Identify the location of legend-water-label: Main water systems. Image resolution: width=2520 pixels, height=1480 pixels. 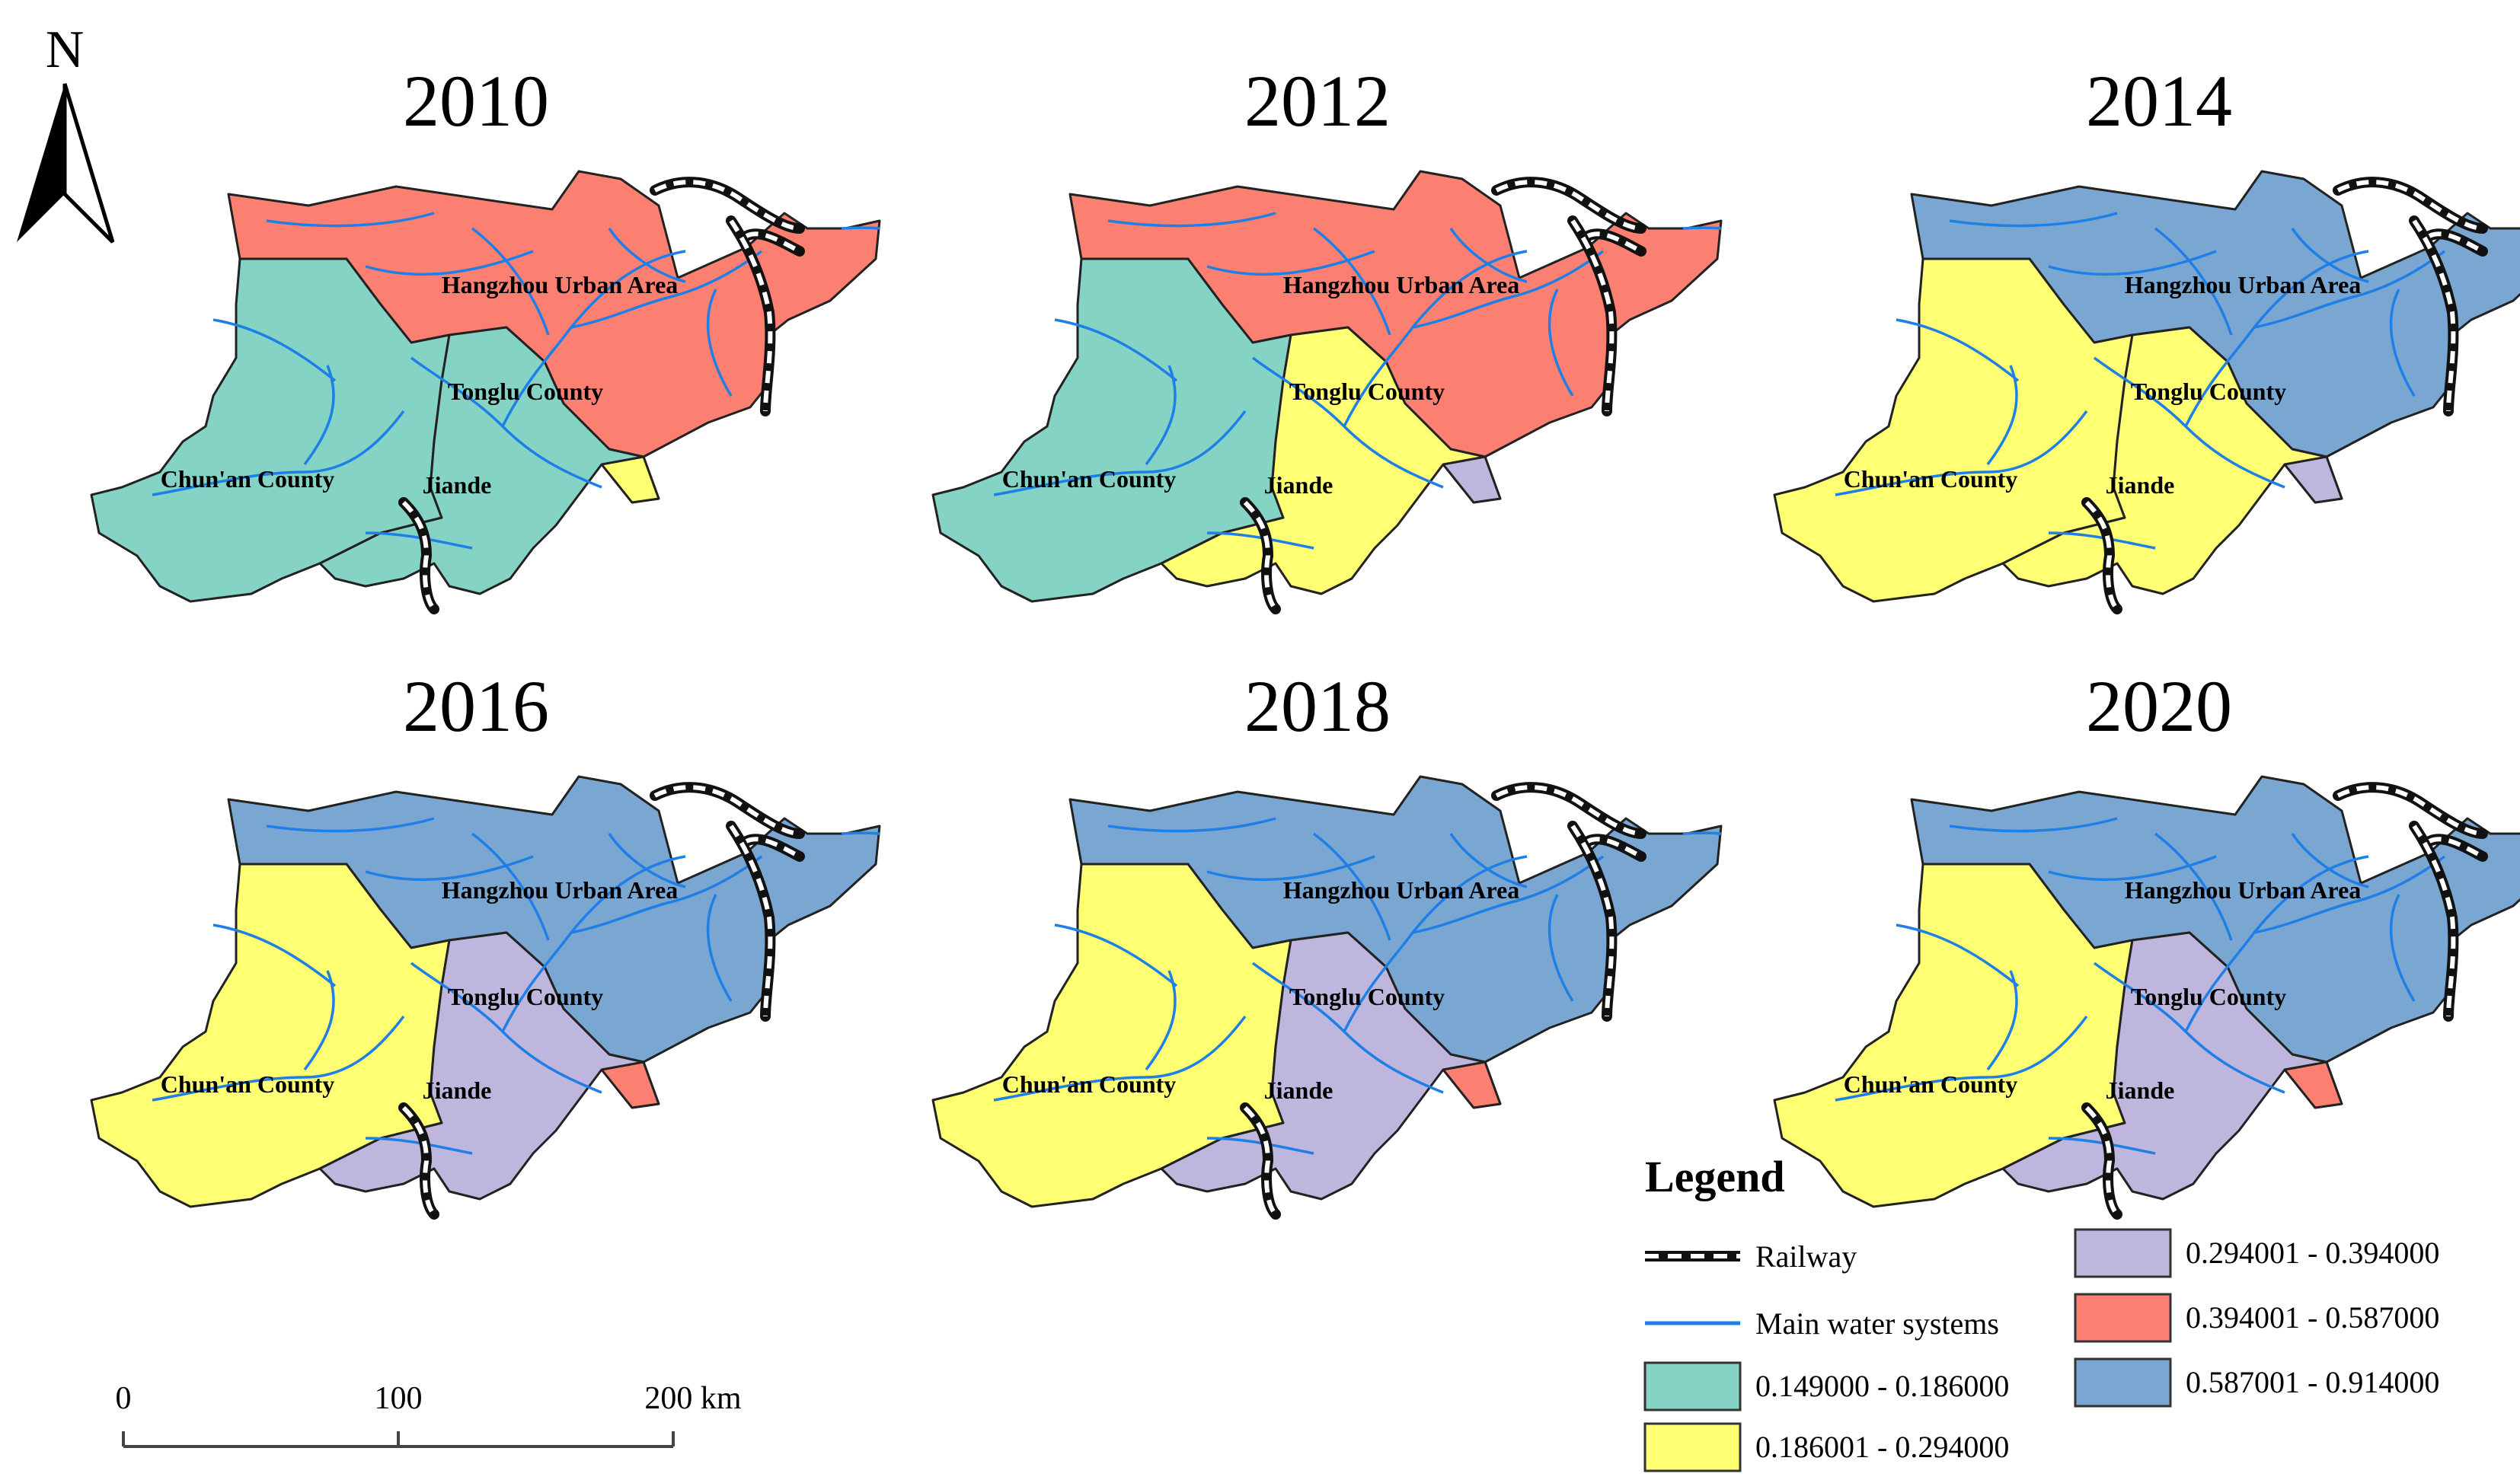
(1877, 1323).